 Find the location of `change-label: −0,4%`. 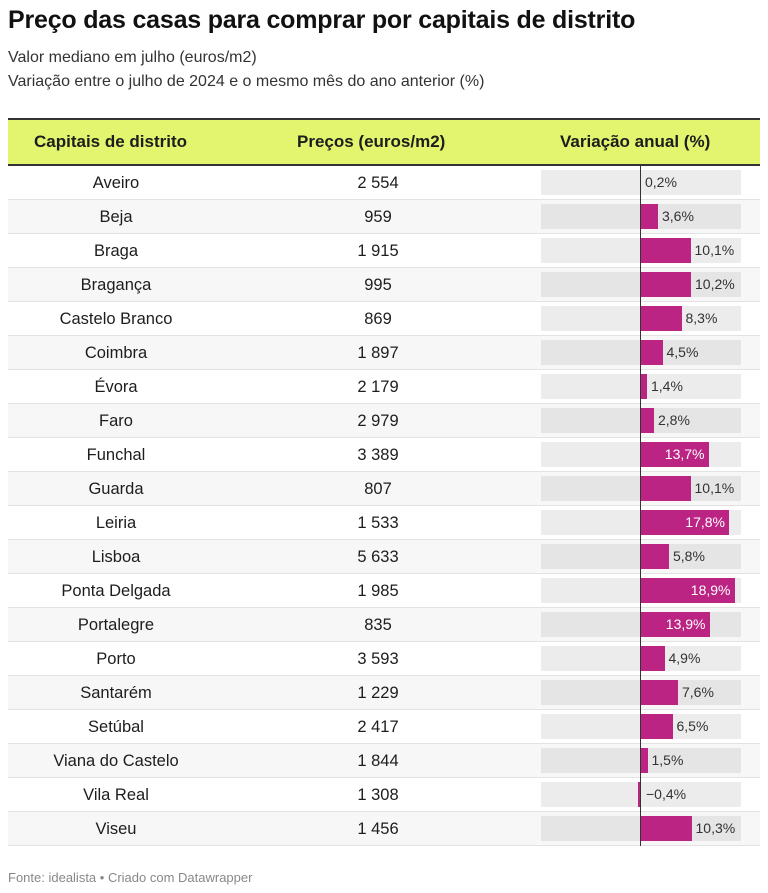

change-label: −0,4% is located at coordinates (666, 794).